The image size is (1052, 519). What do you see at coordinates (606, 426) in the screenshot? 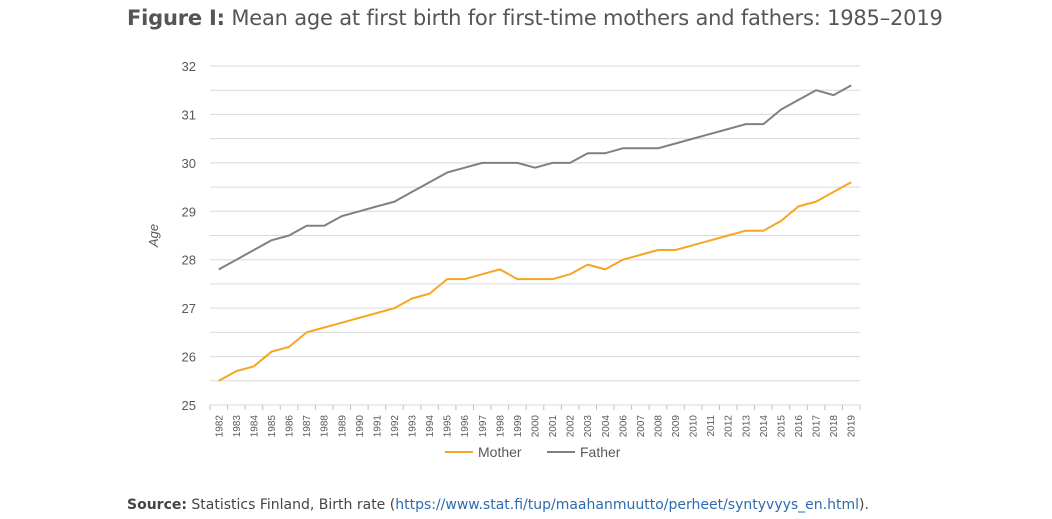
I see `x-tick-label: 2004` at bounding box center [606, 426].